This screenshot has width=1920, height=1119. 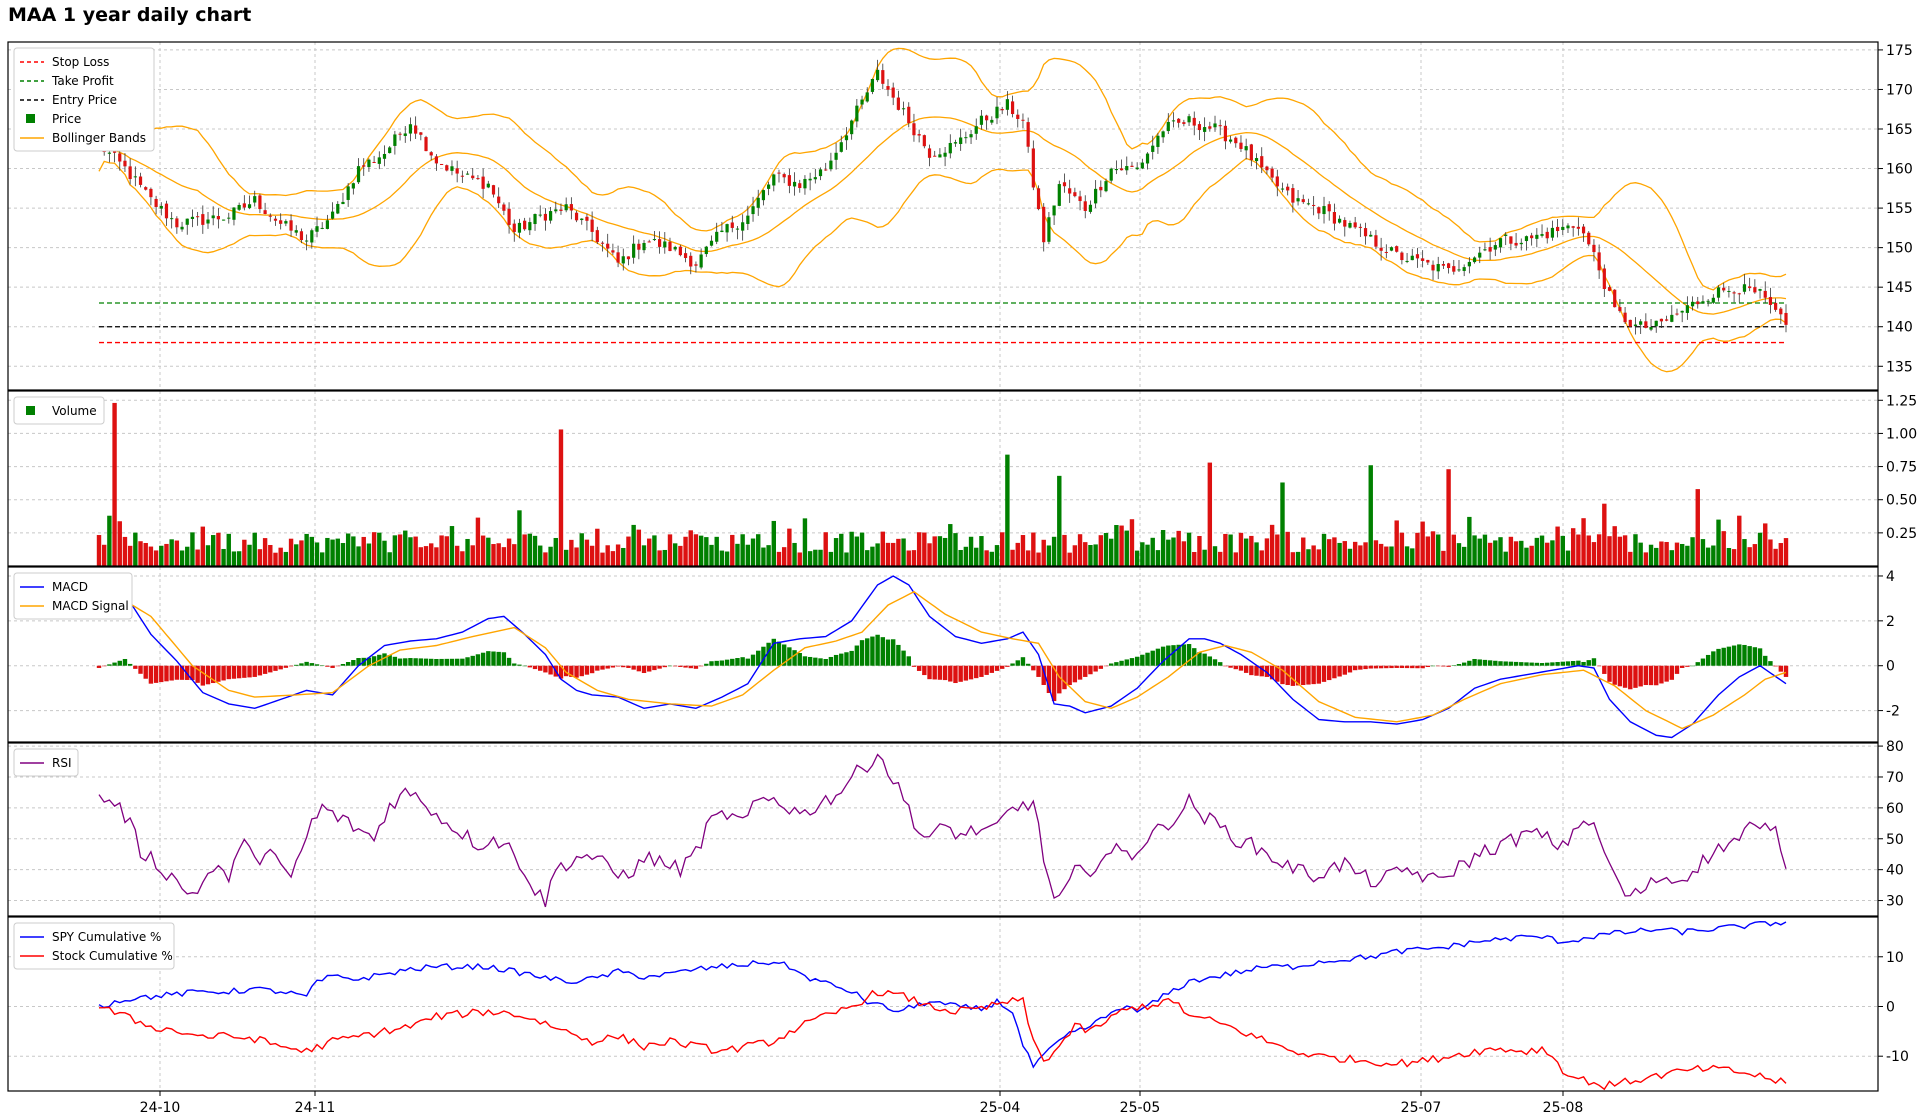 What do you see at coordinates (1895, 840) in the screenshot?
I see `y-tick-label: 50` at bounding box center [1895, 840].